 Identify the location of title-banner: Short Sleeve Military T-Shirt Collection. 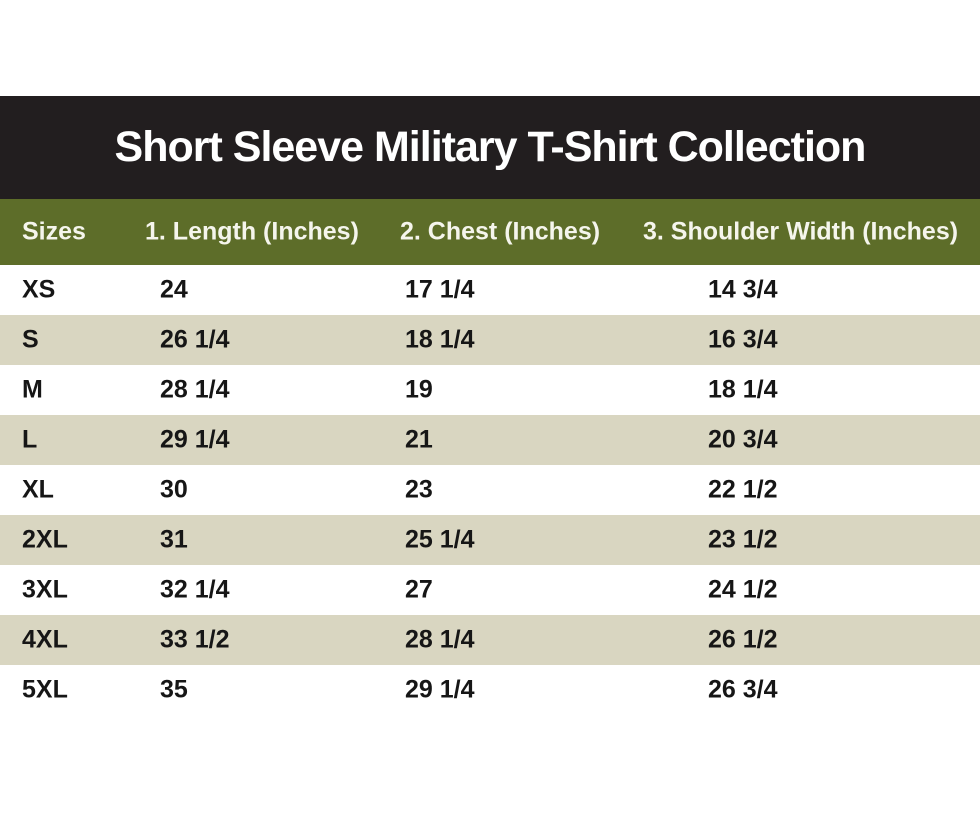
(490, 147).